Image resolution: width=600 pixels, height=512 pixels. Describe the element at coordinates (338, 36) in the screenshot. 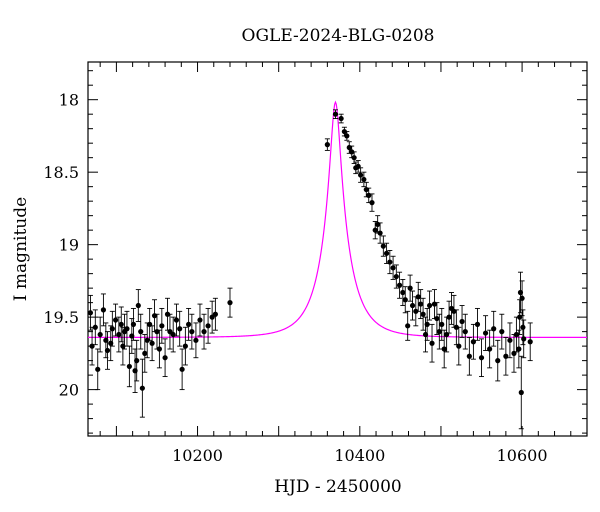

I see `chart-title: OGLE-2024-BLG-0208` at that location.